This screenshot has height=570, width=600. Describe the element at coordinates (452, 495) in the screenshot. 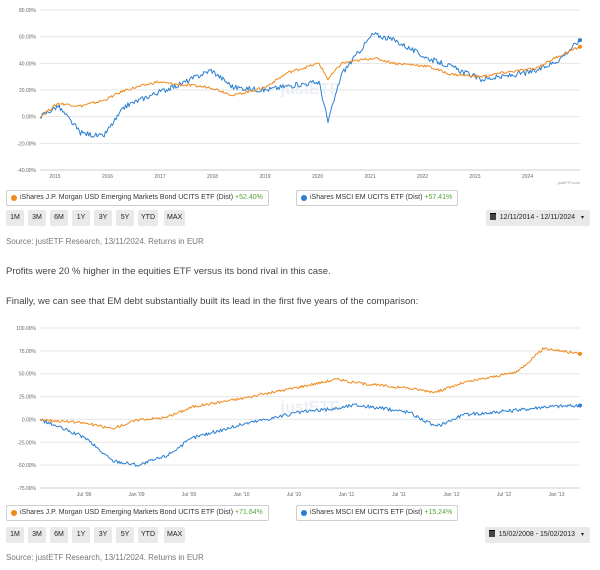

I see `x-tick-label: Jan '12` at that location.